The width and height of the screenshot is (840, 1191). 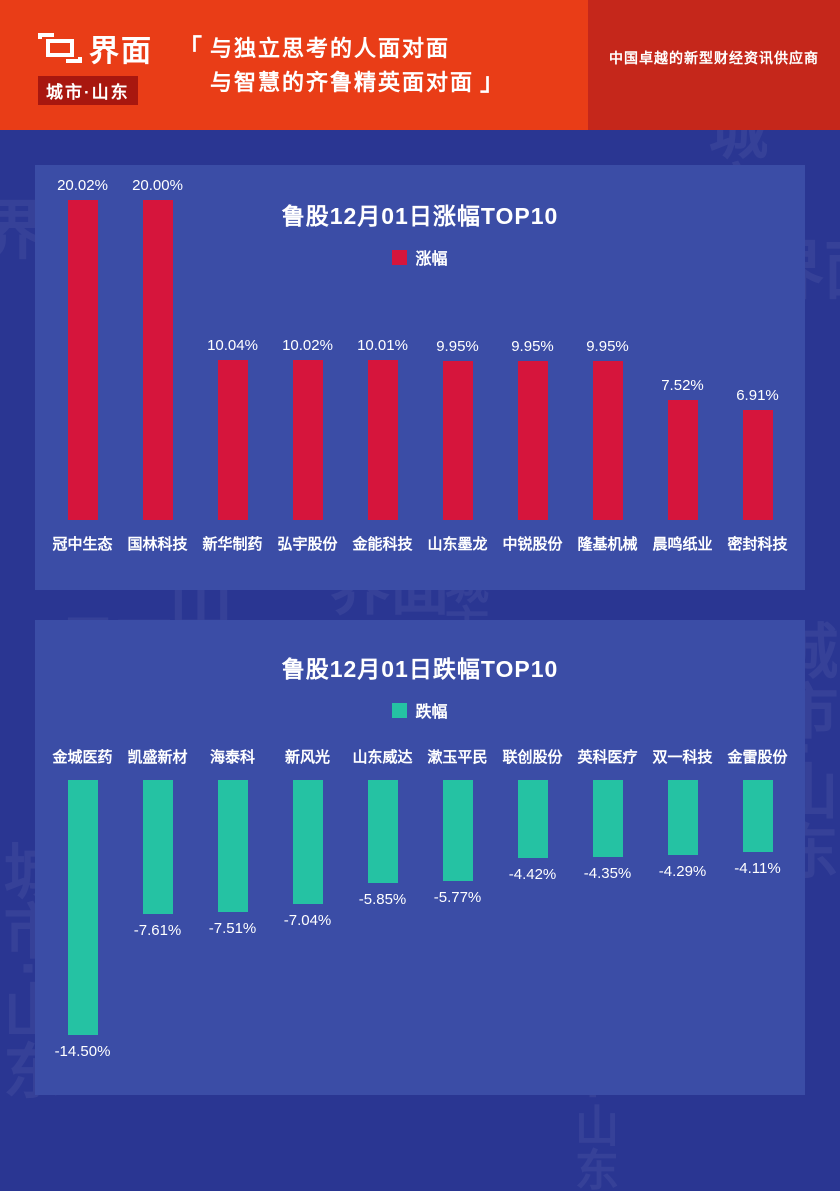 What do you see at coordinates (457, 757) in the screenshot?
I see `bar-category-label: 漱玉平民` at bounding box center [457, 757].